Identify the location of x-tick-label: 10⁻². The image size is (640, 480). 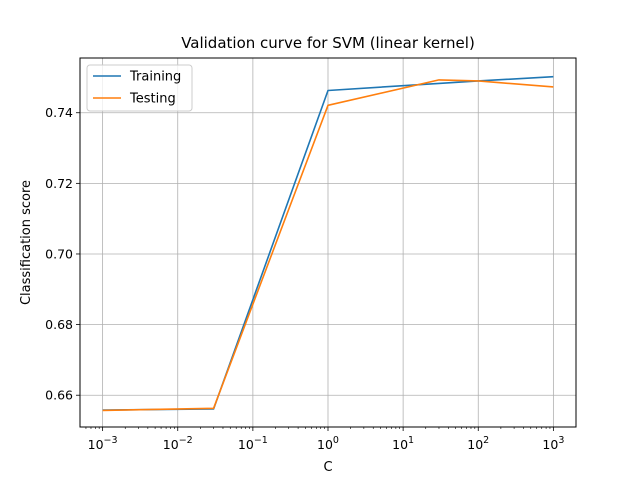
(178, 443).